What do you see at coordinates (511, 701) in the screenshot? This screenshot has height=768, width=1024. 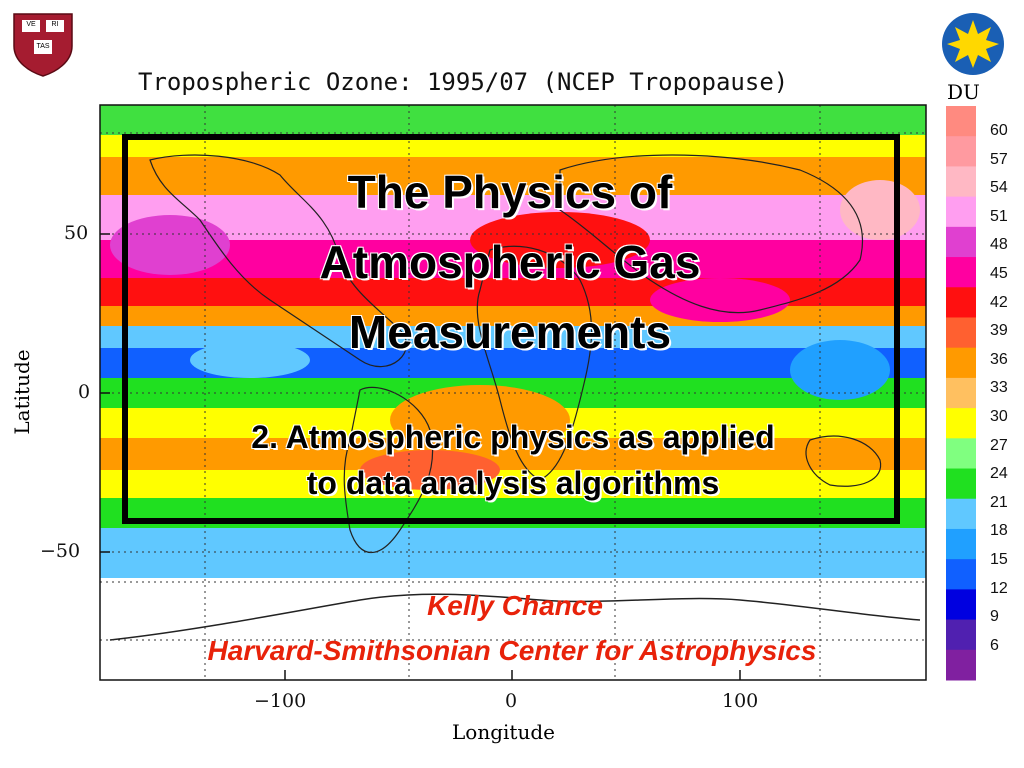 I see `x-tick-label: 0` at bounding box center [511, 701].